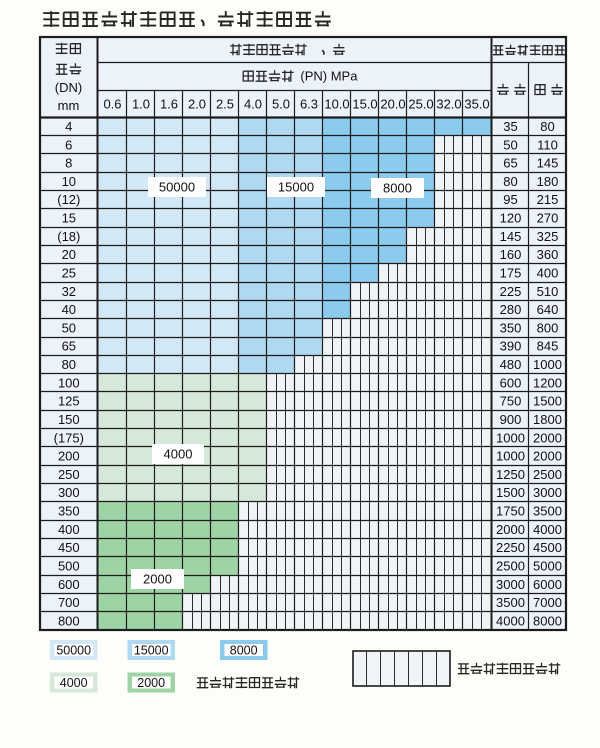  What do you see at coordinates (548, 199) in the screenshot?
I see `svg-text: 215` at bounding box center [548, 199].